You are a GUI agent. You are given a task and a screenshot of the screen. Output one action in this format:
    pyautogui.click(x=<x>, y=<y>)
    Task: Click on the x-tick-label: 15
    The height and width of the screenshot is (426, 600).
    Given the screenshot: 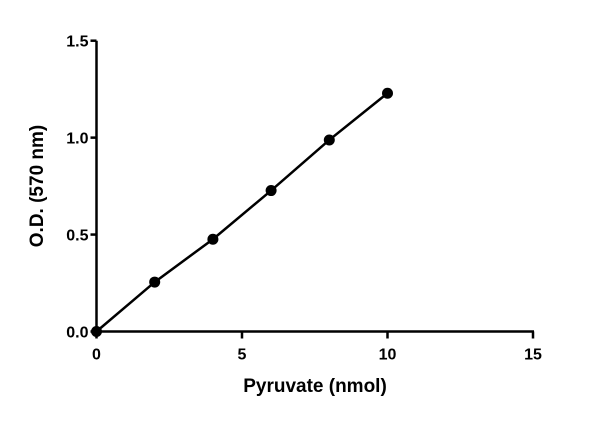 What is the action you would take?
    pyautogui.click(x=533, y=355)
    